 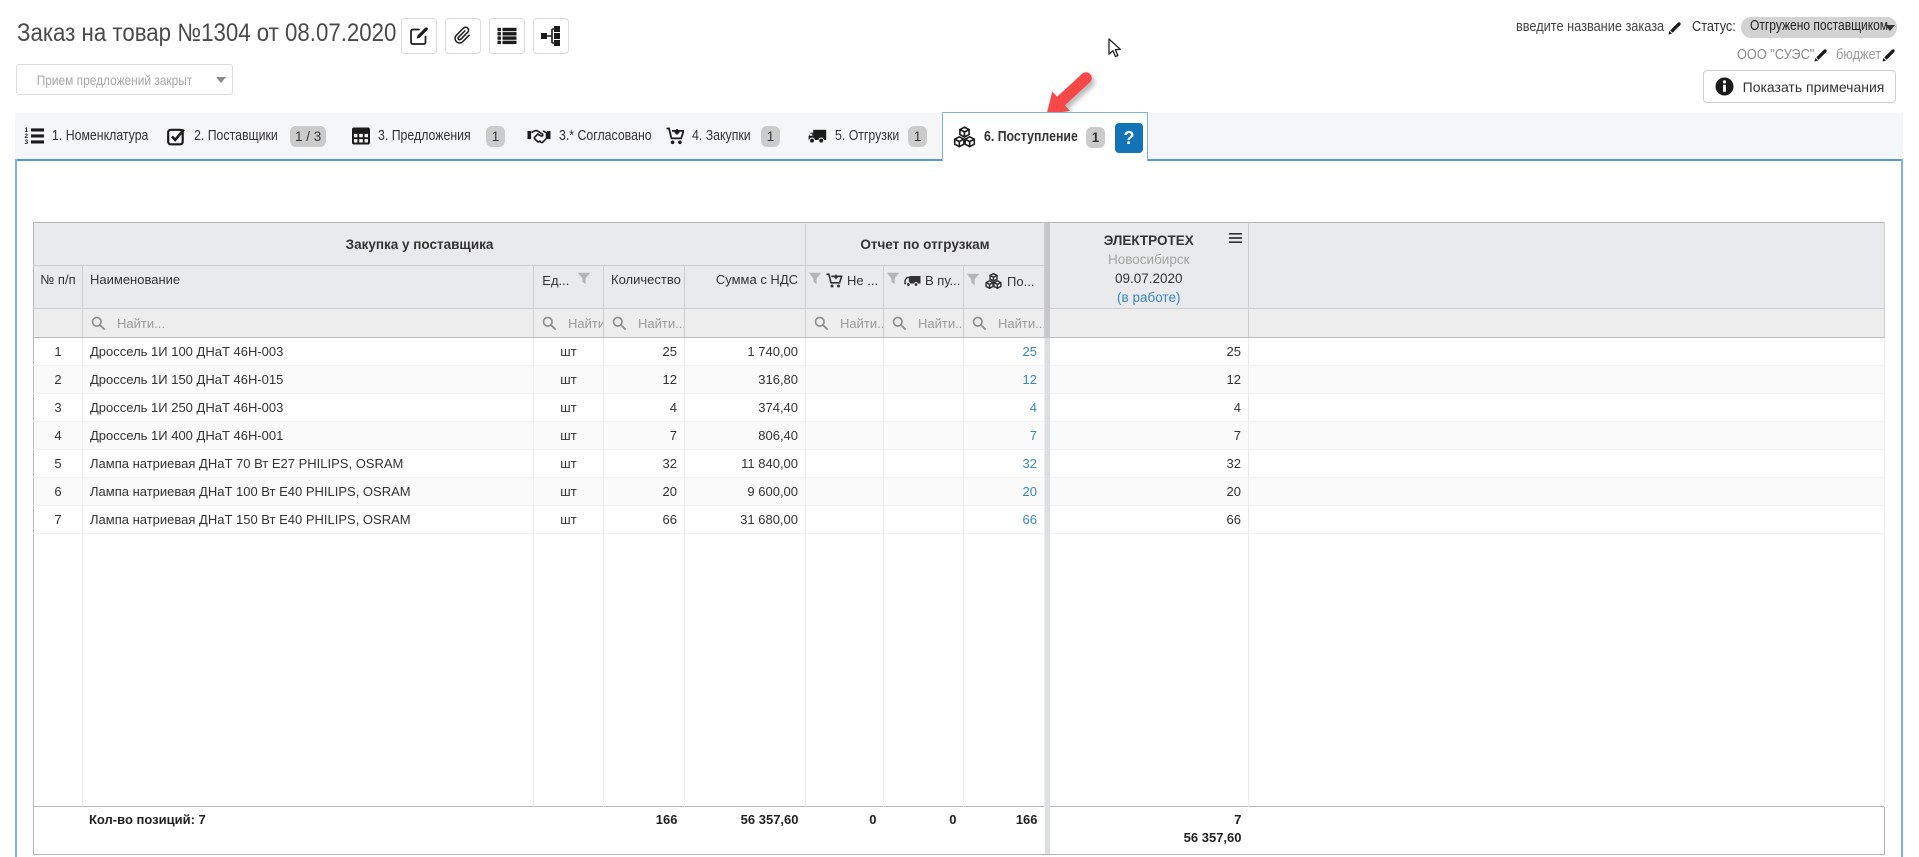 What do you see at coordinates (27, 136) in the screenshot?
I see `svg-text: 2` at bounding box center [27, 136].